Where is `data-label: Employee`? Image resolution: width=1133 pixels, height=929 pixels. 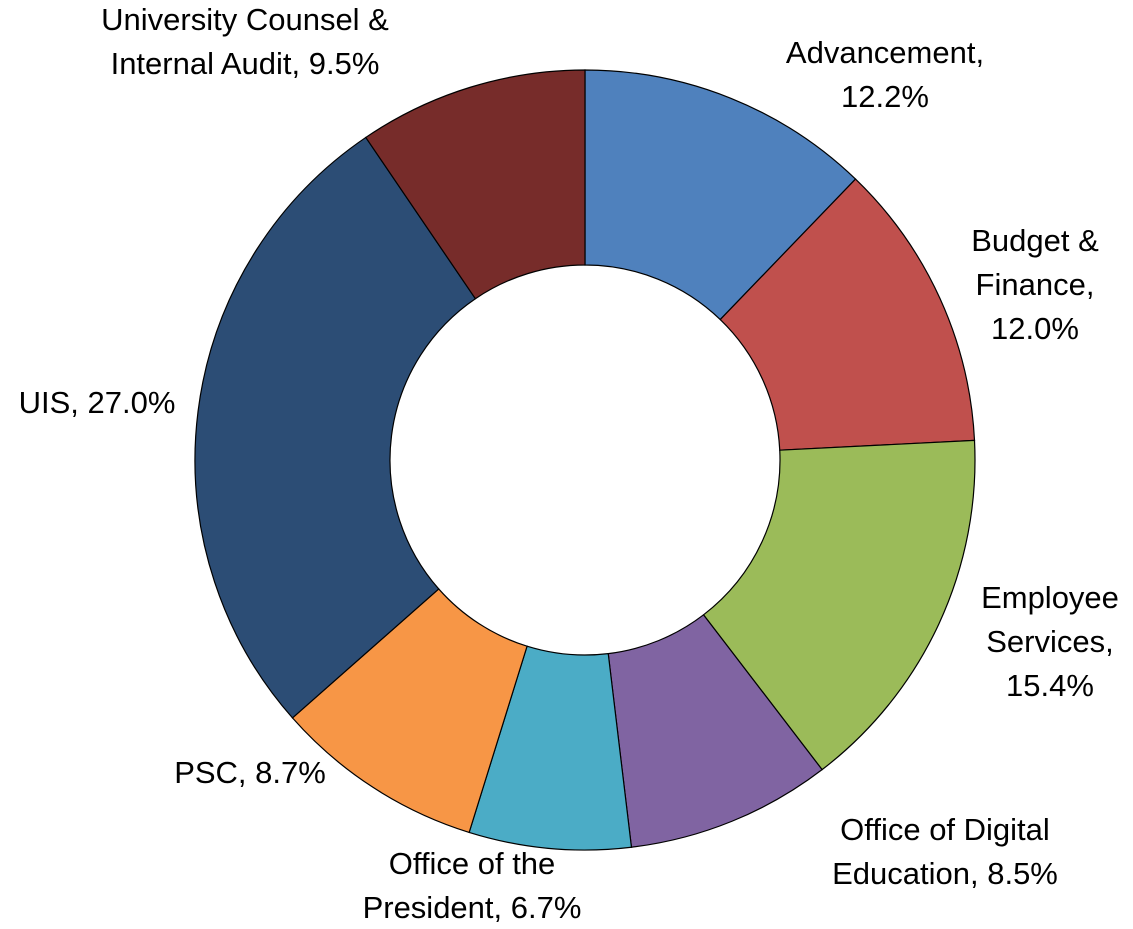
data-label: Employee is located at coordinates (1050, 597).